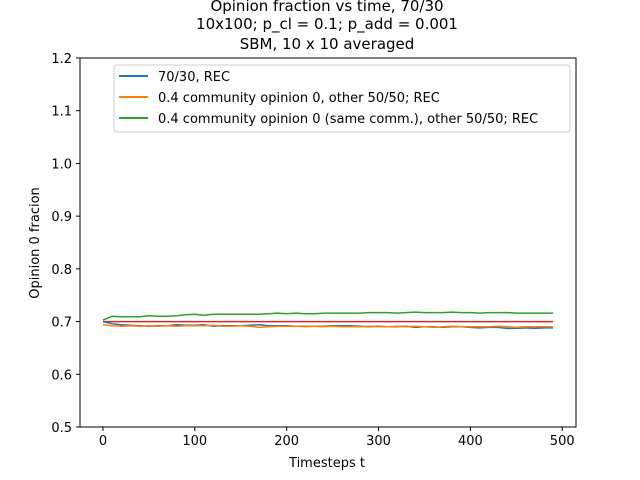 The image size is (640, 480). Describe the element at coordinates (327, 44) in the screenshot. I see `chart-title-line-3: SBM, 10 x 10 averaged` at that location.